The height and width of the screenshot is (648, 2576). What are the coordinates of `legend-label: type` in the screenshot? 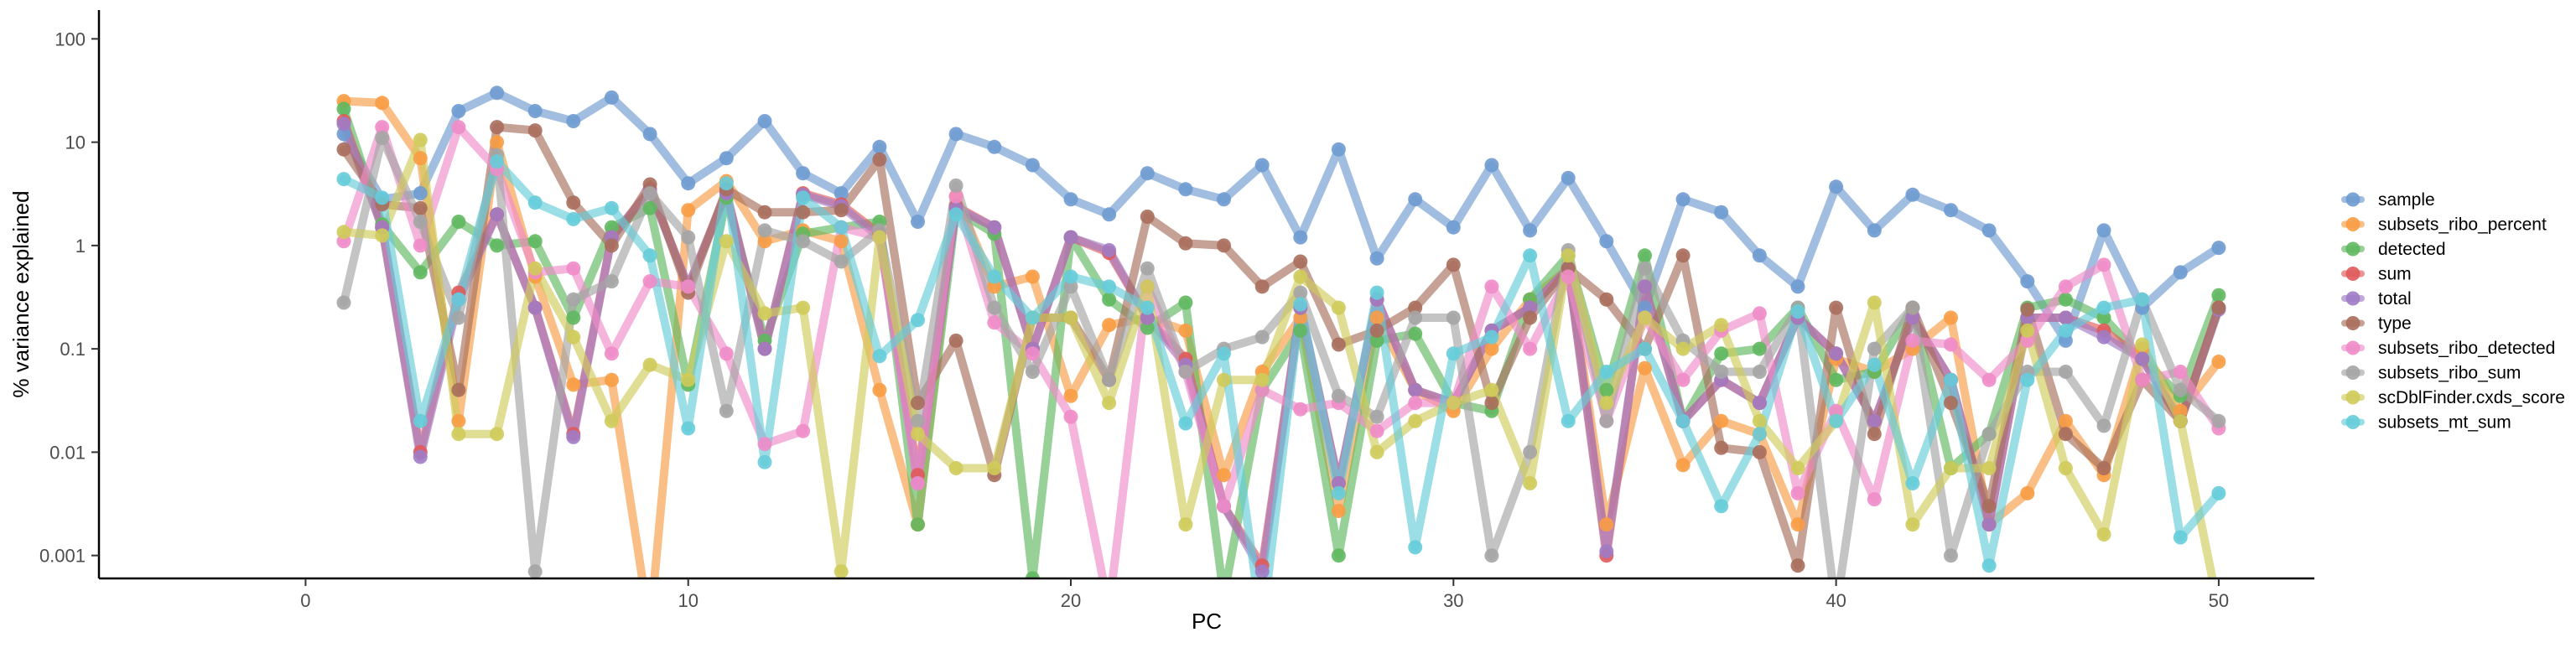 It's located at (2395, 324).